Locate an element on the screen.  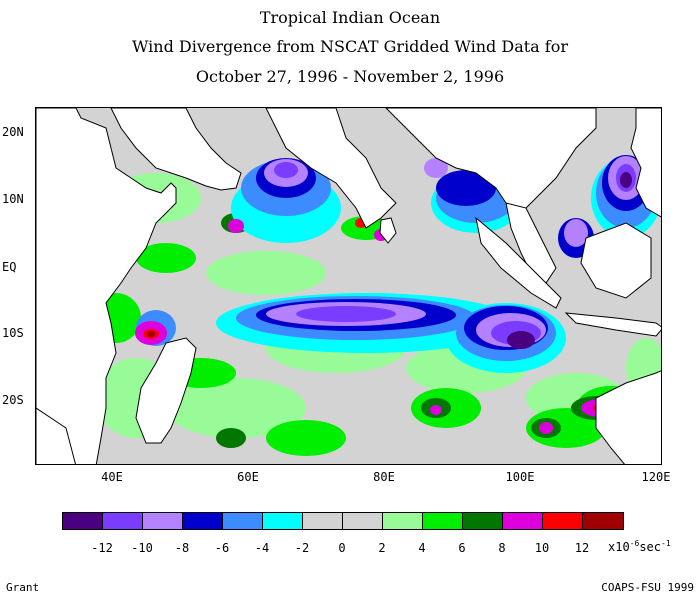
australia-landmass is located at coordinates (628, 417).